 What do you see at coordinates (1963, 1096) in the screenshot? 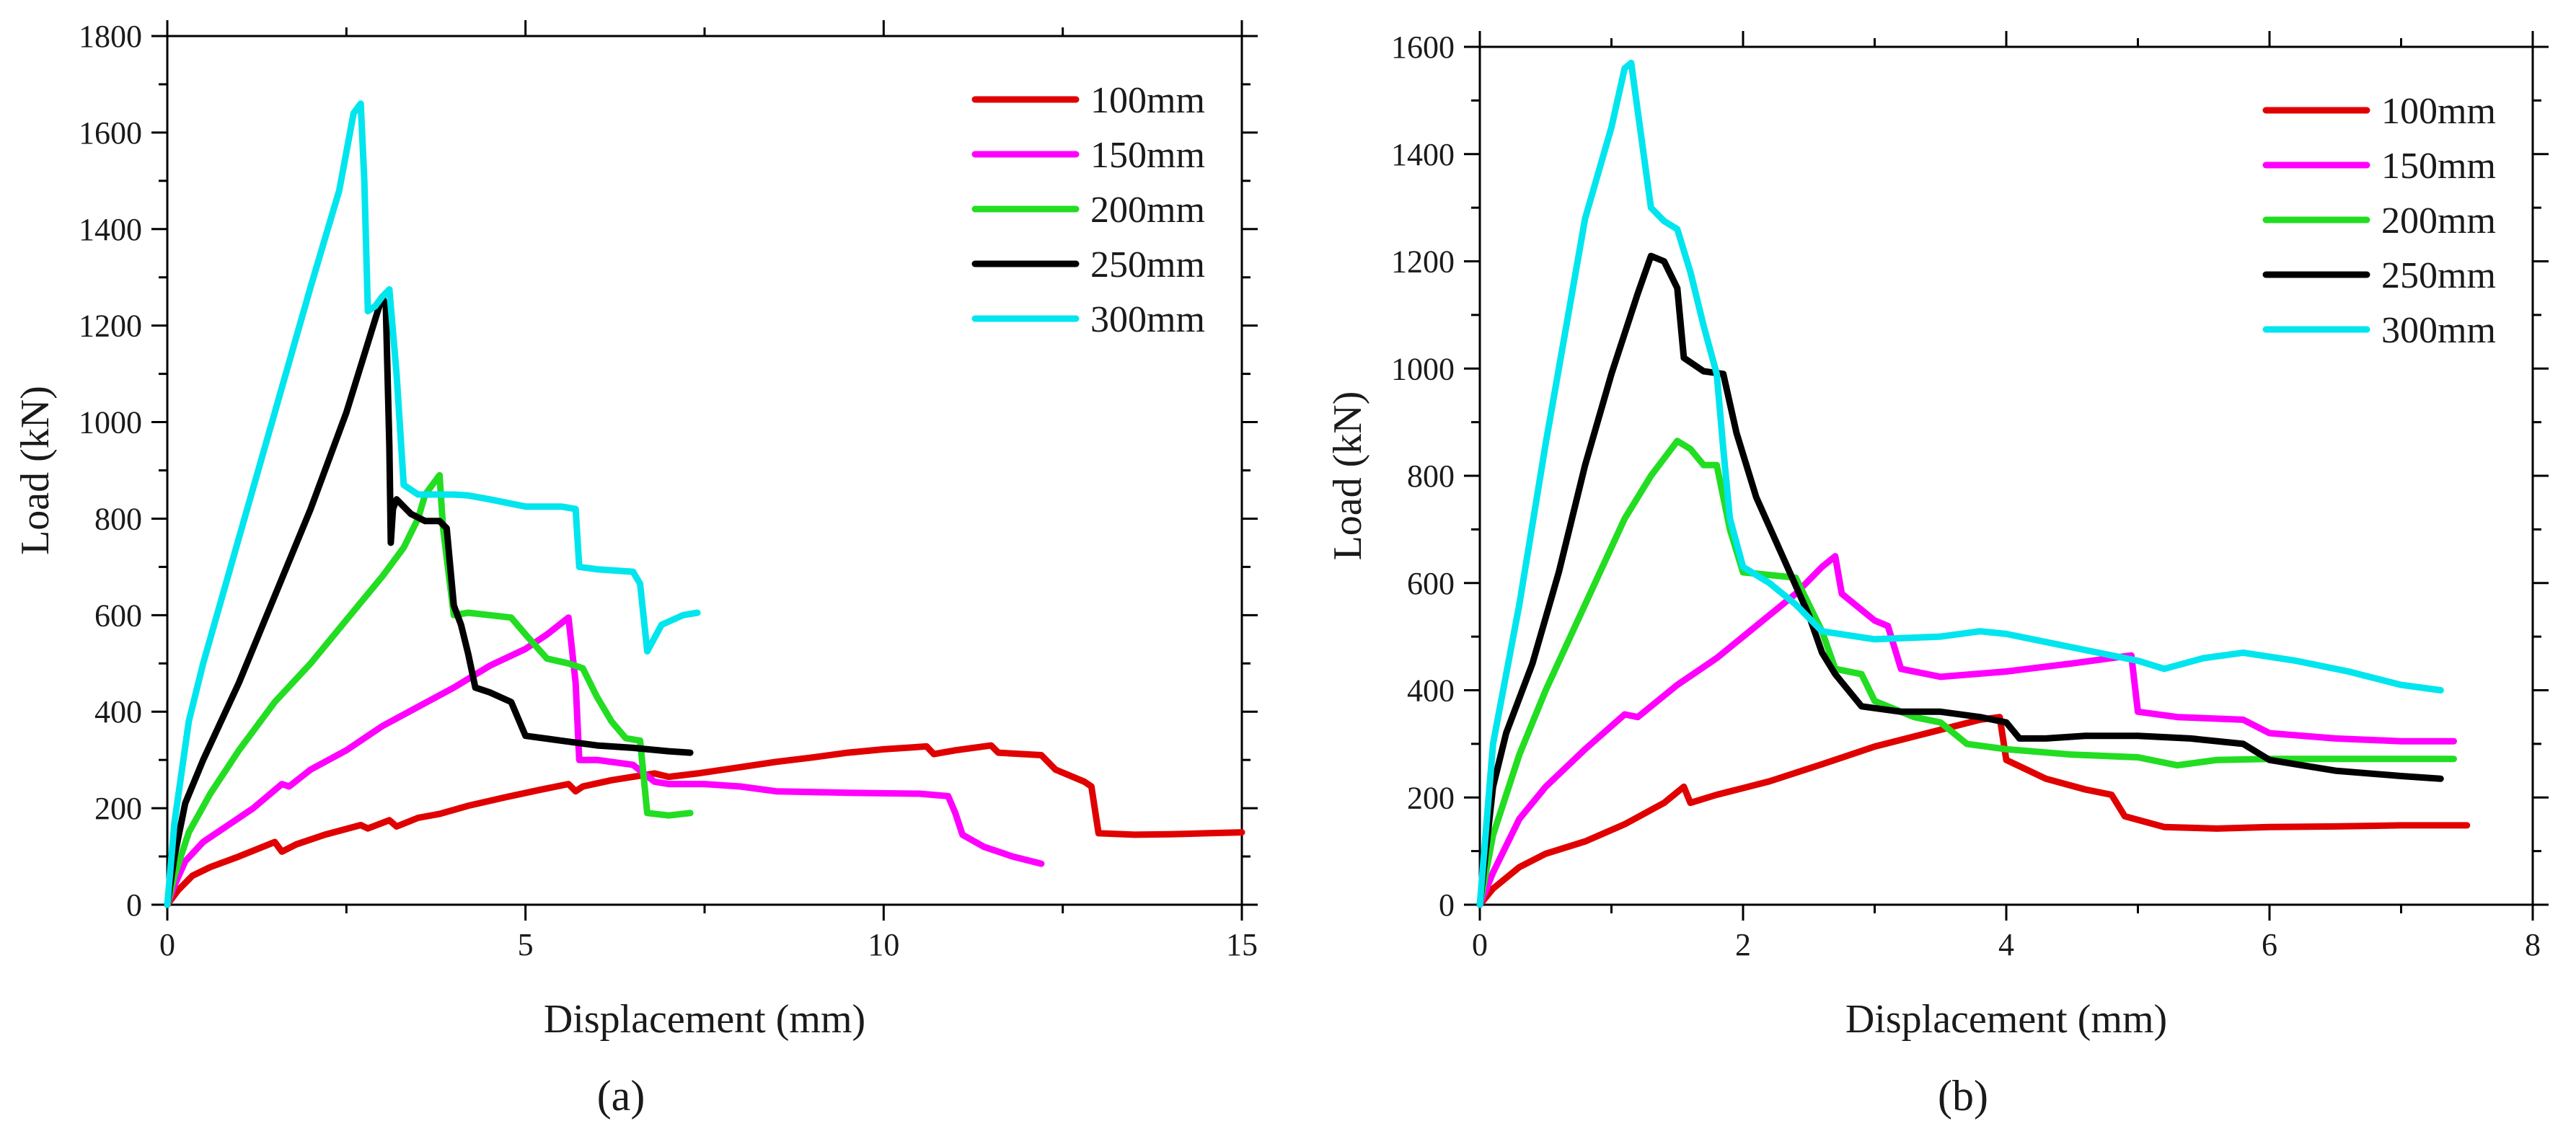
I see `panel-b-label: (b)` at bounding box center [1963, 1096].